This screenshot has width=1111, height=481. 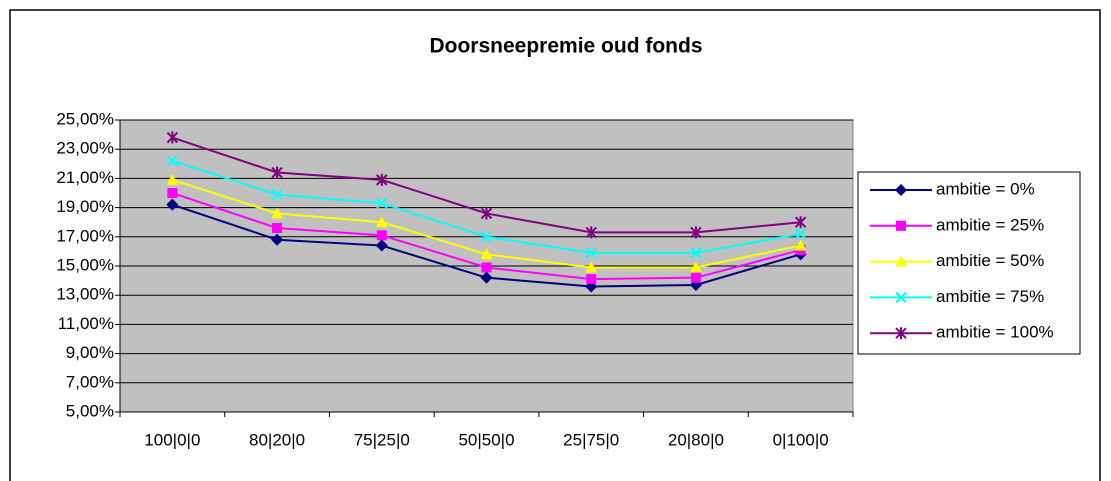 I want to click on legend-label: ambitie = 0%, so click(x=985, y=188).